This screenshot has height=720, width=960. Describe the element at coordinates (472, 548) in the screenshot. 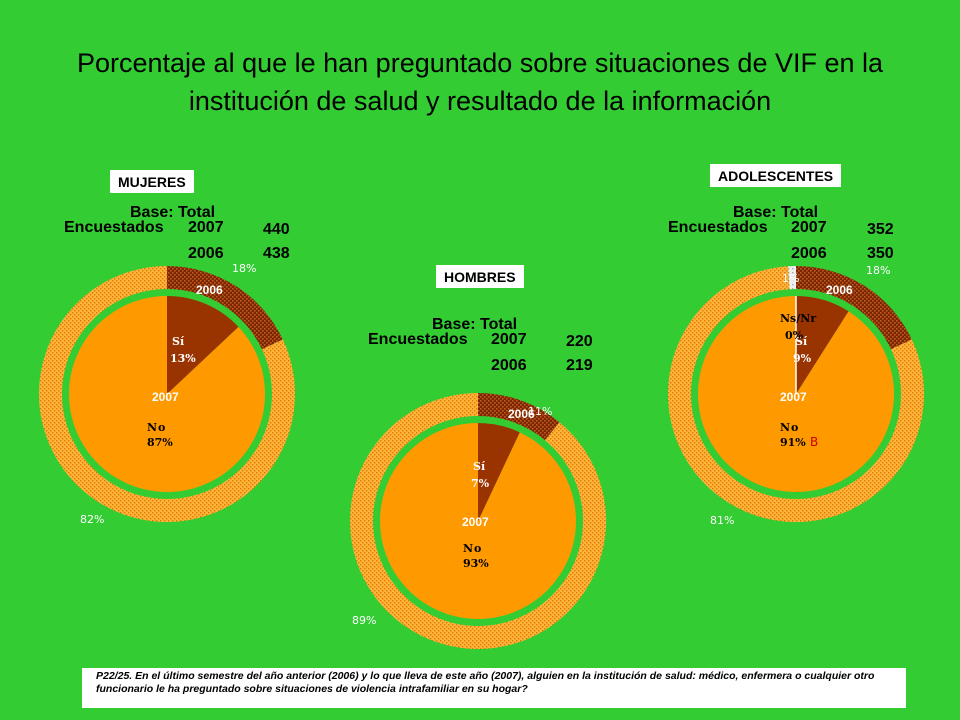

I see `inner-label-no-name-hombres: No` at that location.